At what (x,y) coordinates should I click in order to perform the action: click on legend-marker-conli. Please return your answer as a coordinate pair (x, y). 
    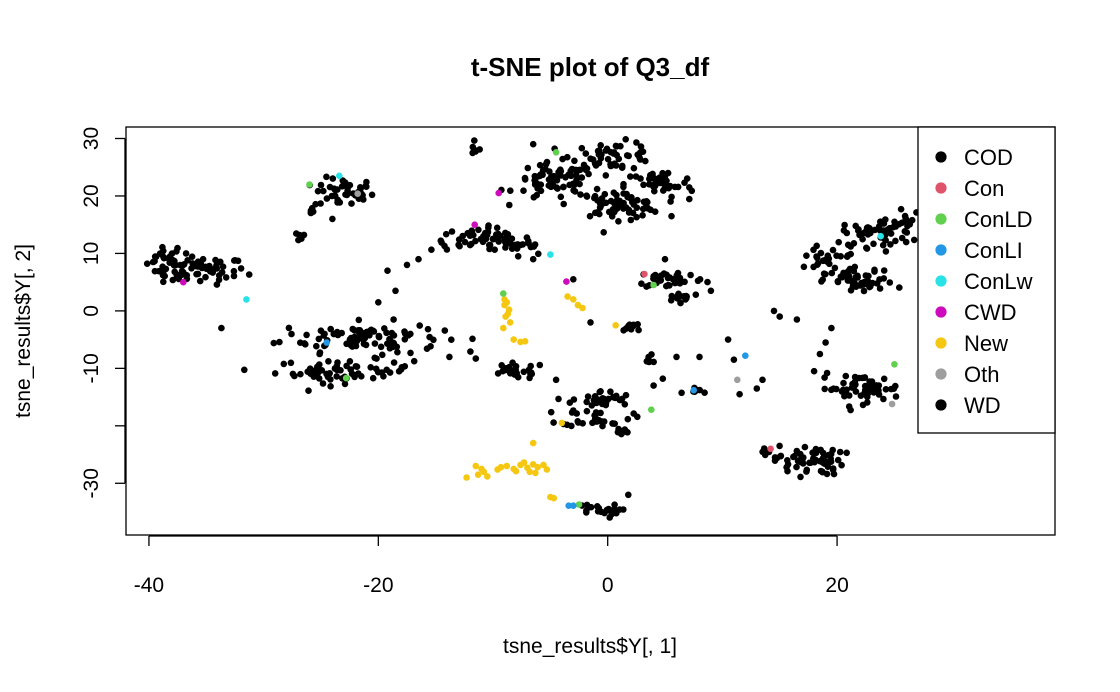
    Looking at the image, I should click on (941, 250).